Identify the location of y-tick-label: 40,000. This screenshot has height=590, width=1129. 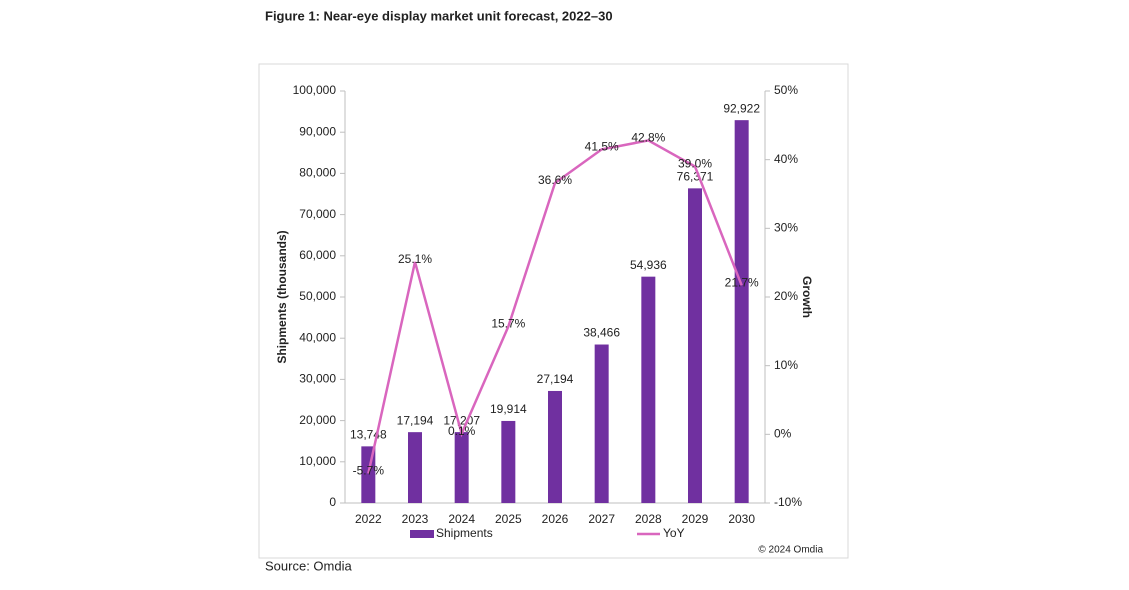
(317, 337).